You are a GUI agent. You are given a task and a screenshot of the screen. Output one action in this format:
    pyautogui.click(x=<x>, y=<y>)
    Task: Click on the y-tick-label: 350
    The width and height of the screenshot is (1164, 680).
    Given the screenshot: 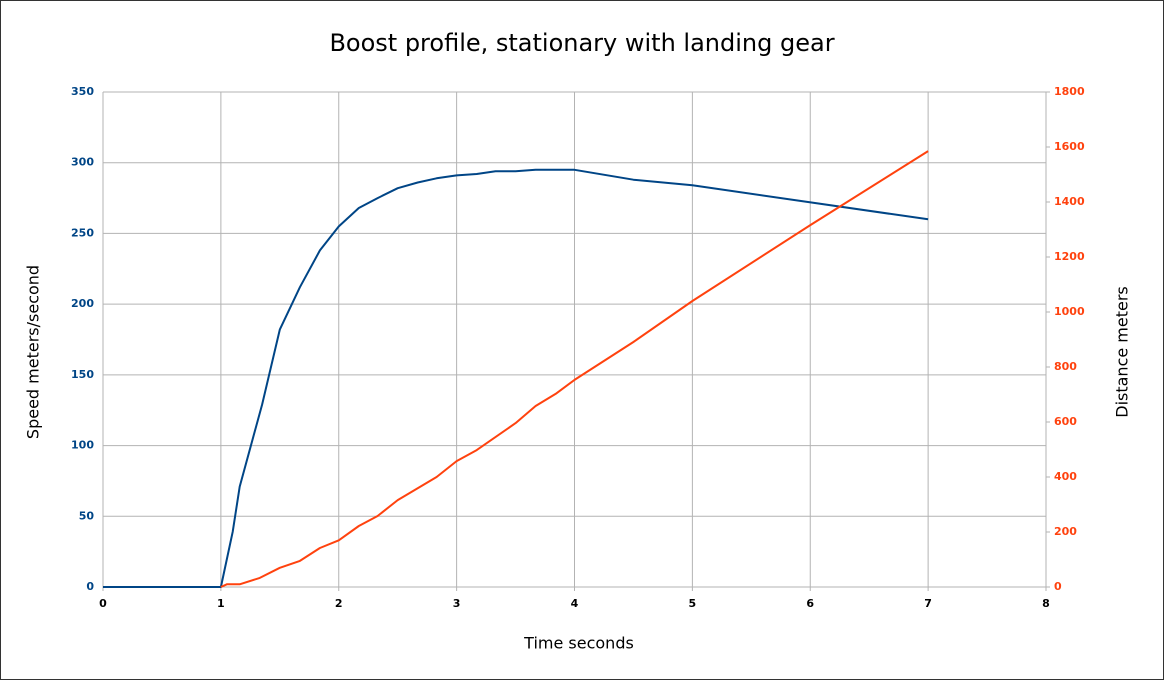 What is the action you would take?
    pyautogui.click(x=82, y=91)
    